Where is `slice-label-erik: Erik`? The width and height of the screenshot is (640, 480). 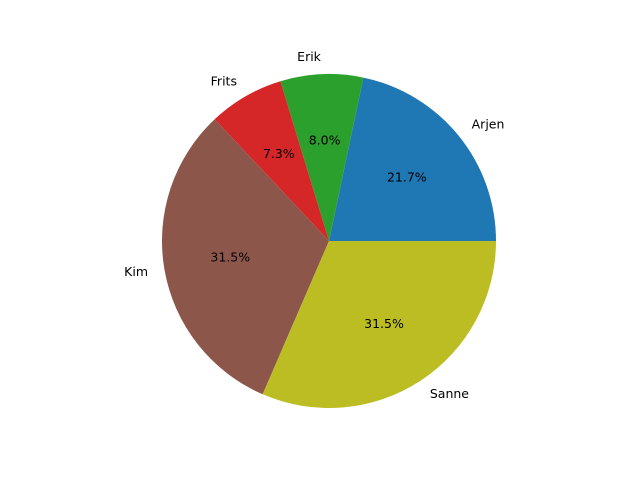 slice-label-erik: Erik is located at coordinates (309, 56).